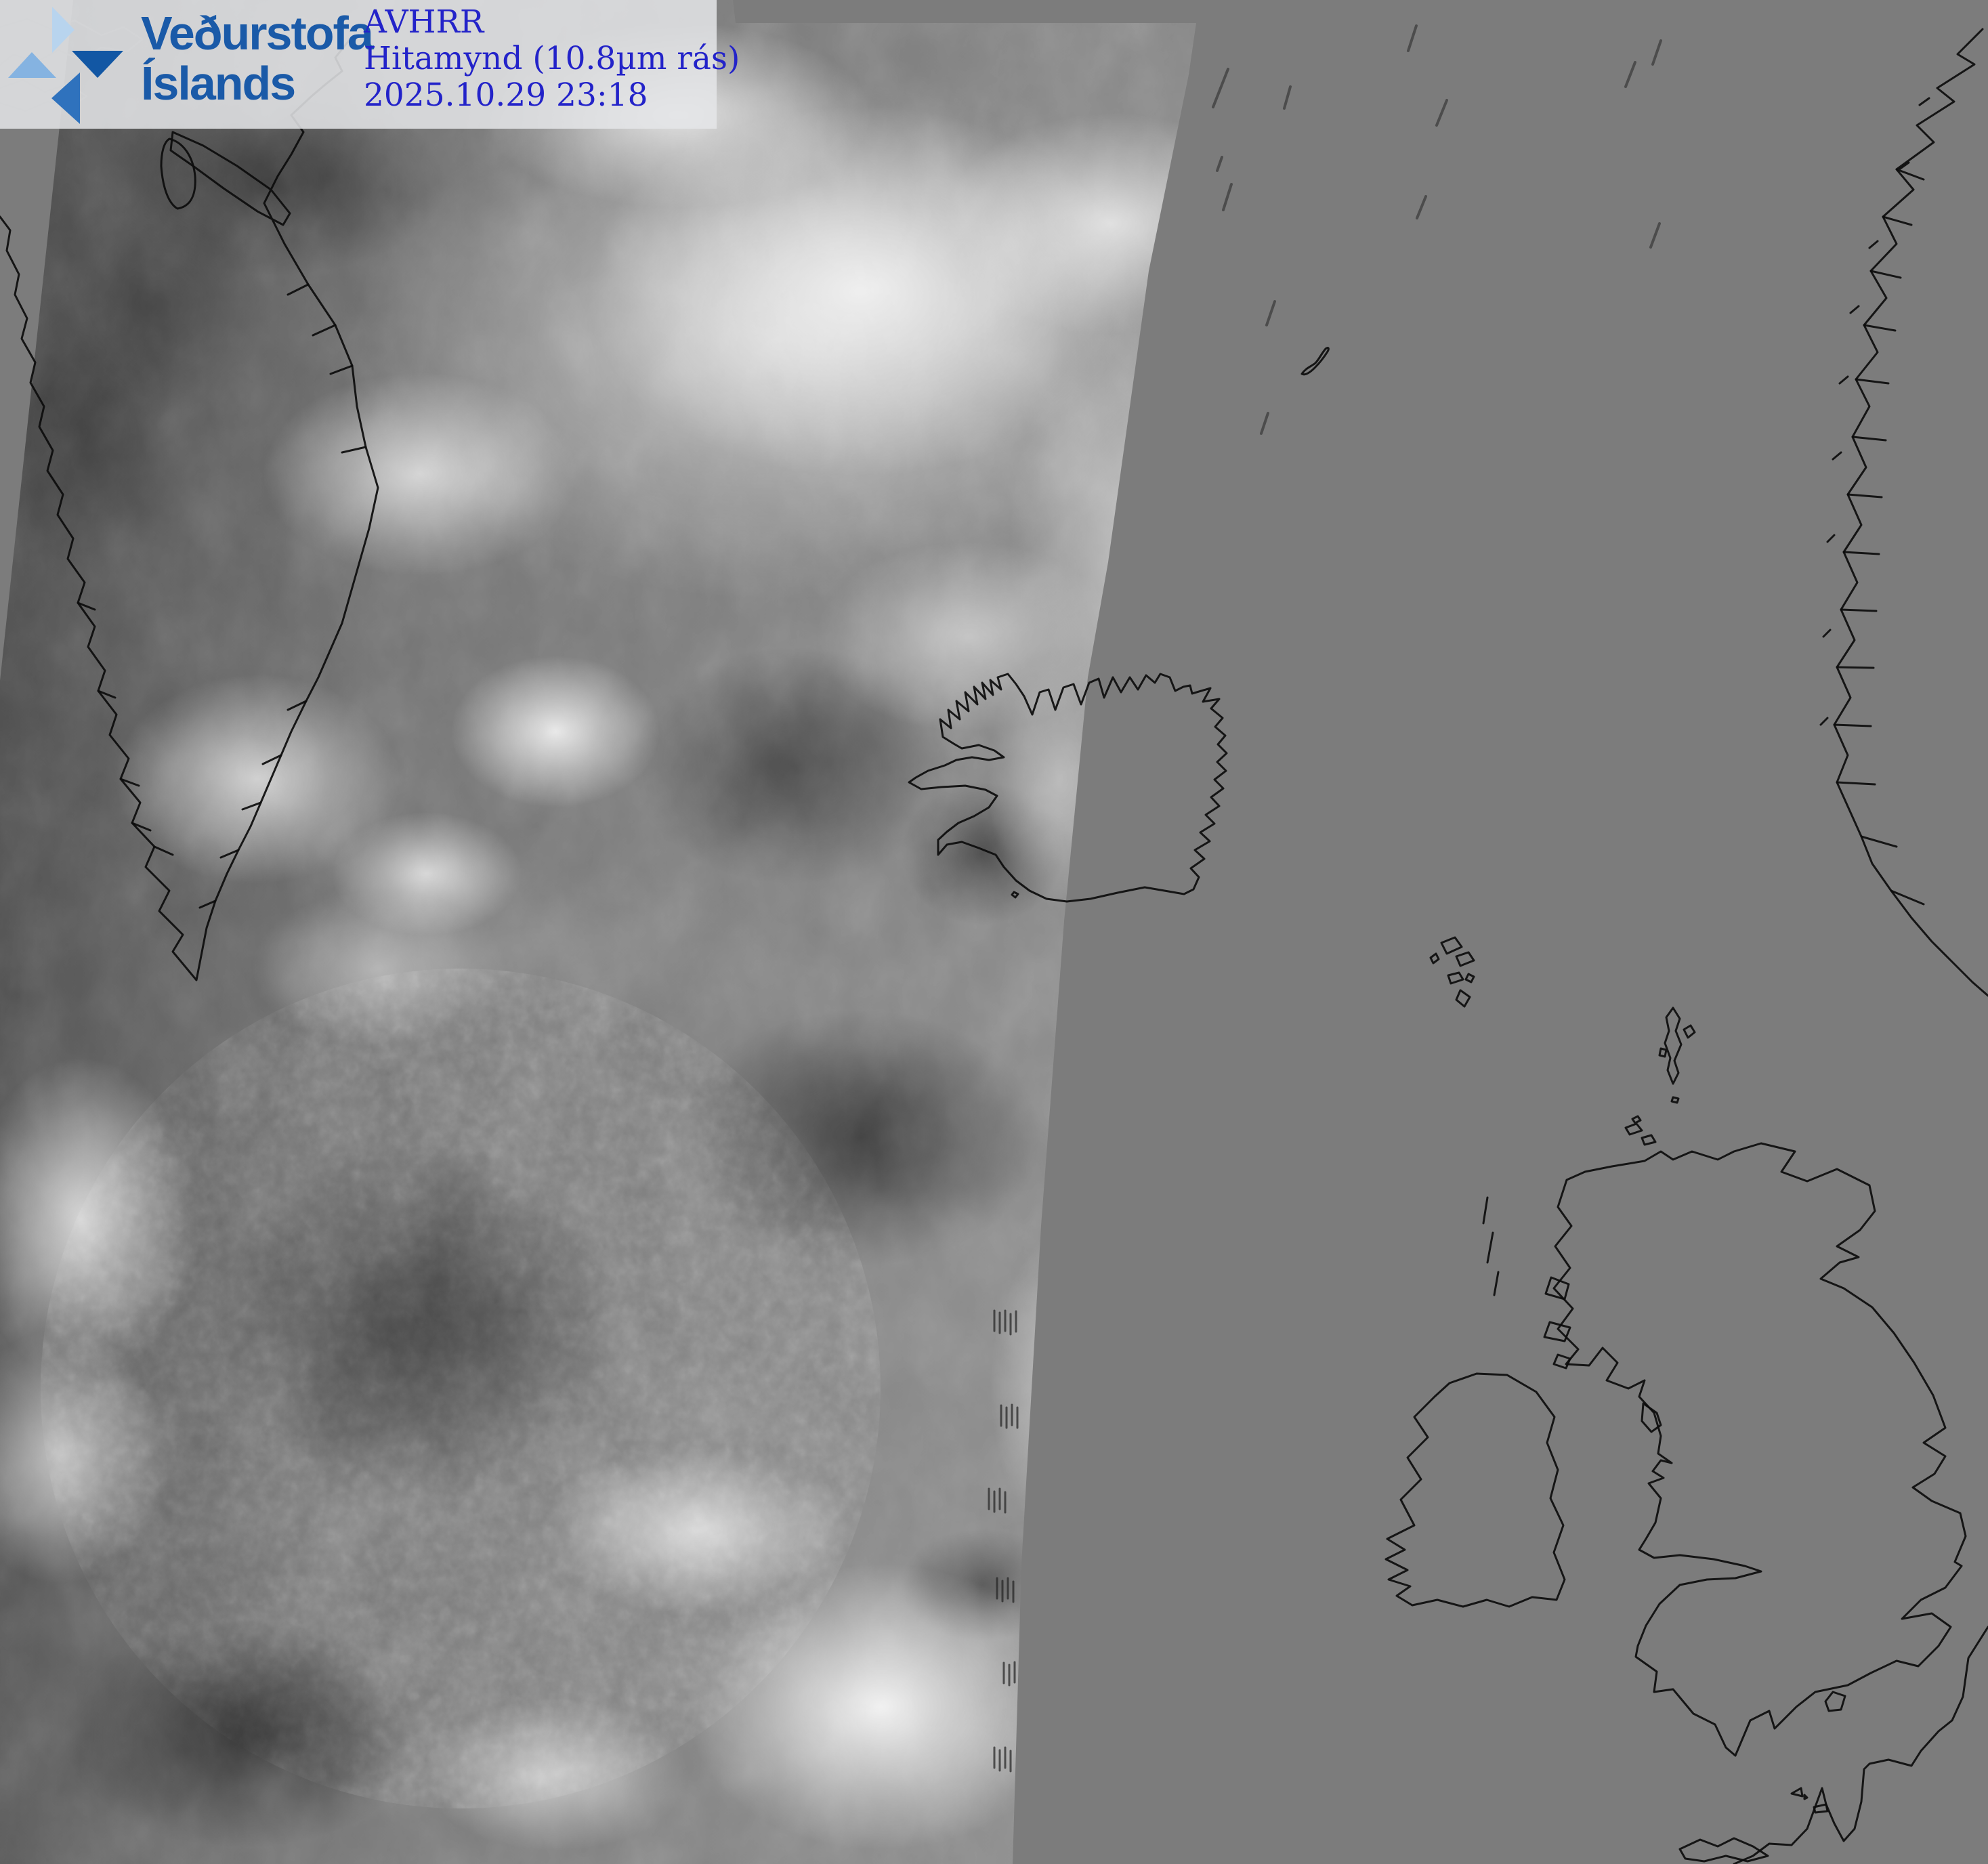  What do you see at coordinates (63, 30) in the screenshot?
I see `logo-triangle-east-icon` at bounding box center [63, 30].